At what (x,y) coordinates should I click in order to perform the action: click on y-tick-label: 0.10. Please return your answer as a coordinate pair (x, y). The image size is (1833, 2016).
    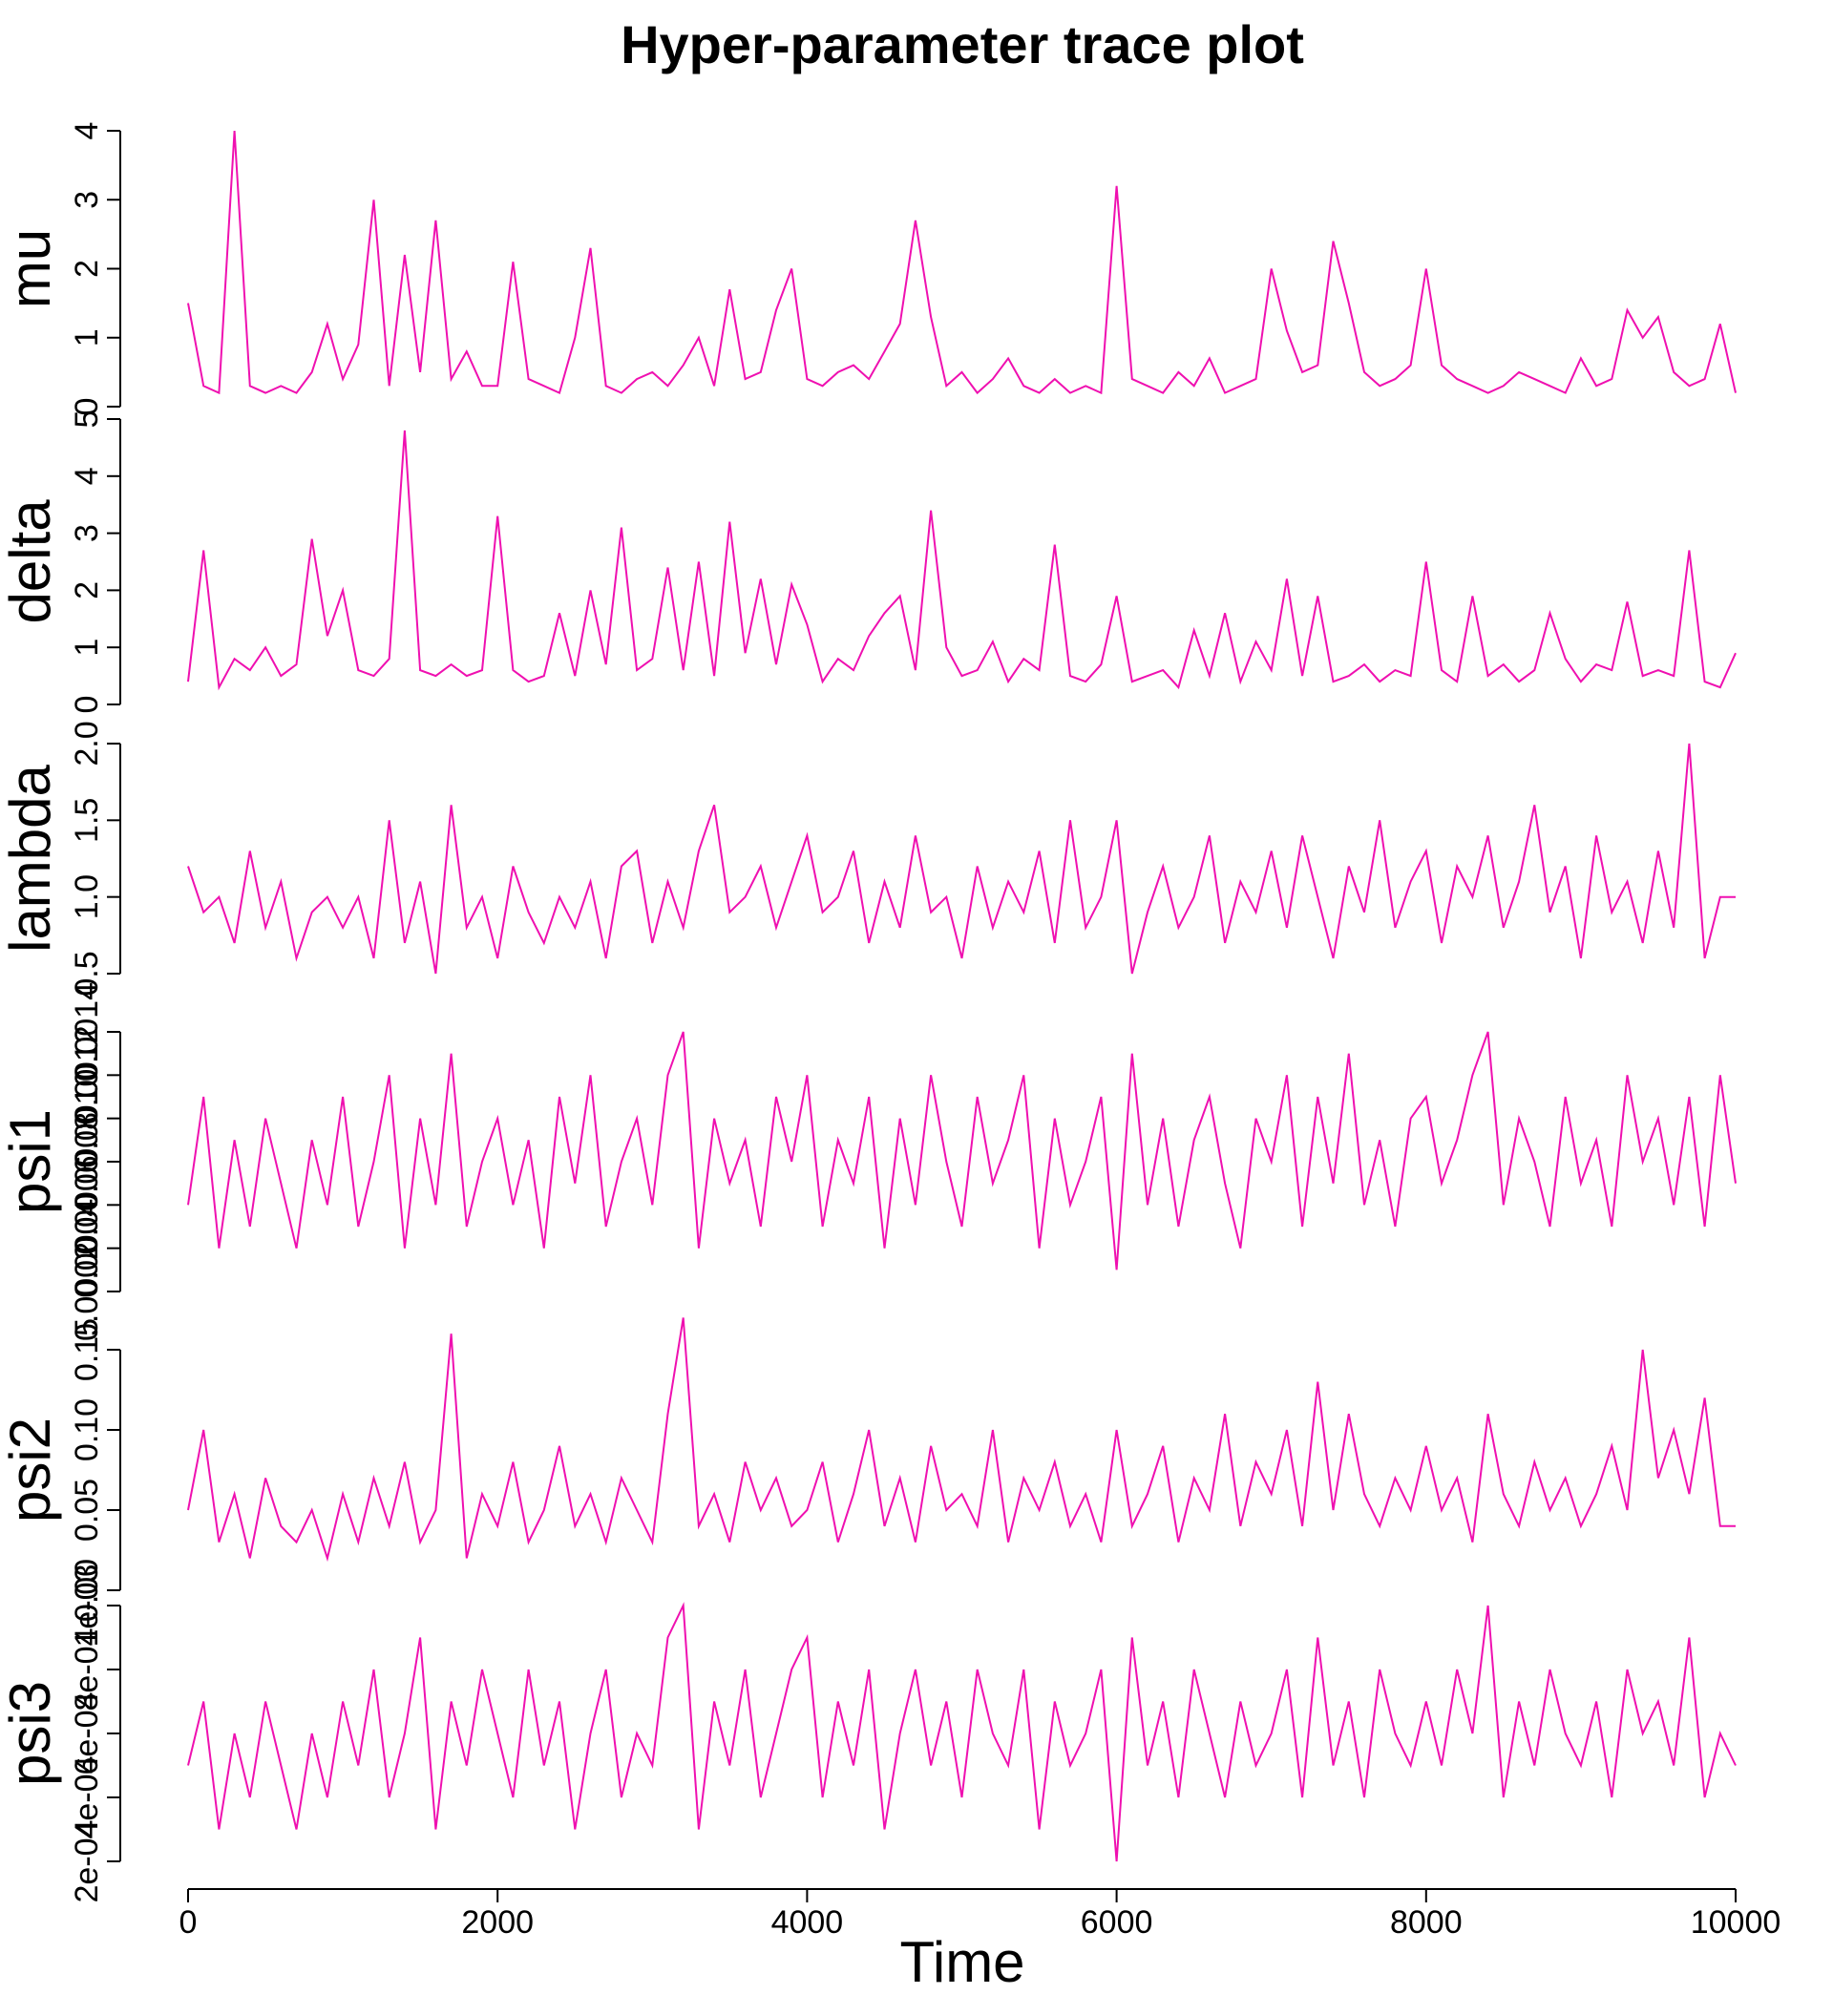
    Looking at the image, I should click on (87, 1430).